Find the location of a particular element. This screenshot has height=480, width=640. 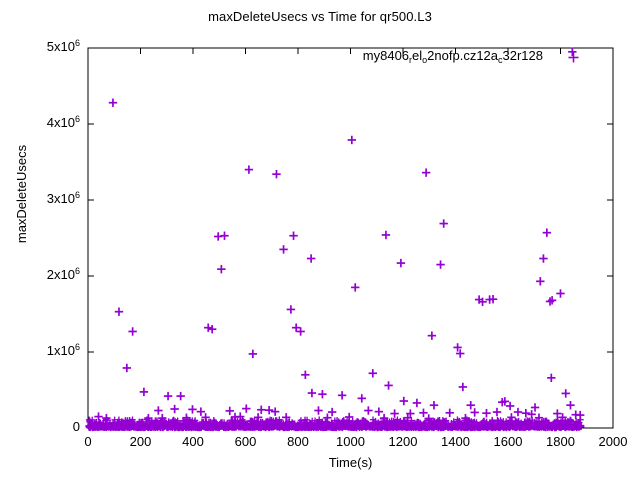

x-tick-label: 400 is located at coordinates (193, 441).